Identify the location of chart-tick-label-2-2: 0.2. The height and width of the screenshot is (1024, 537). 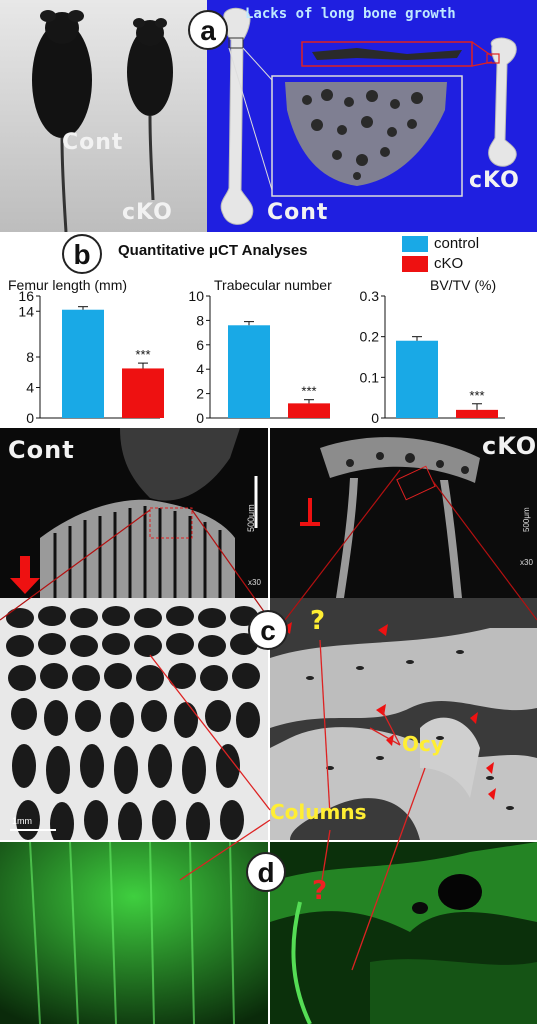
(370, 337).